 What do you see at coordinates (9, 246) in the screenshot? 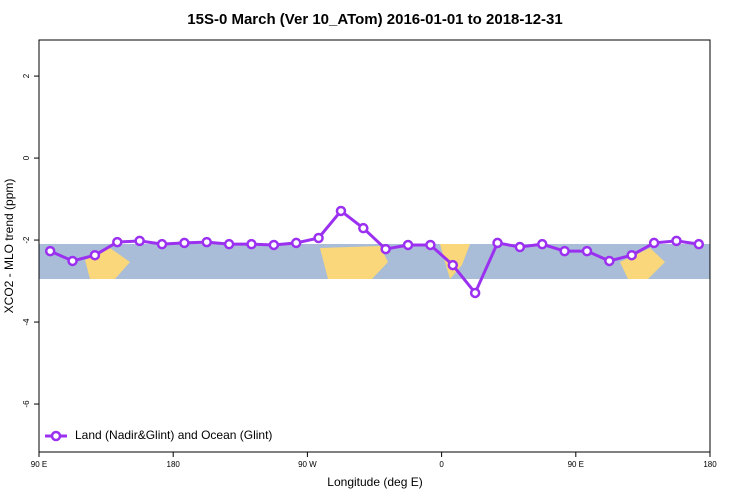
I see `y-axis-label: XCO2 - MLO trend (ppm)` at bounding box center [9, 246].